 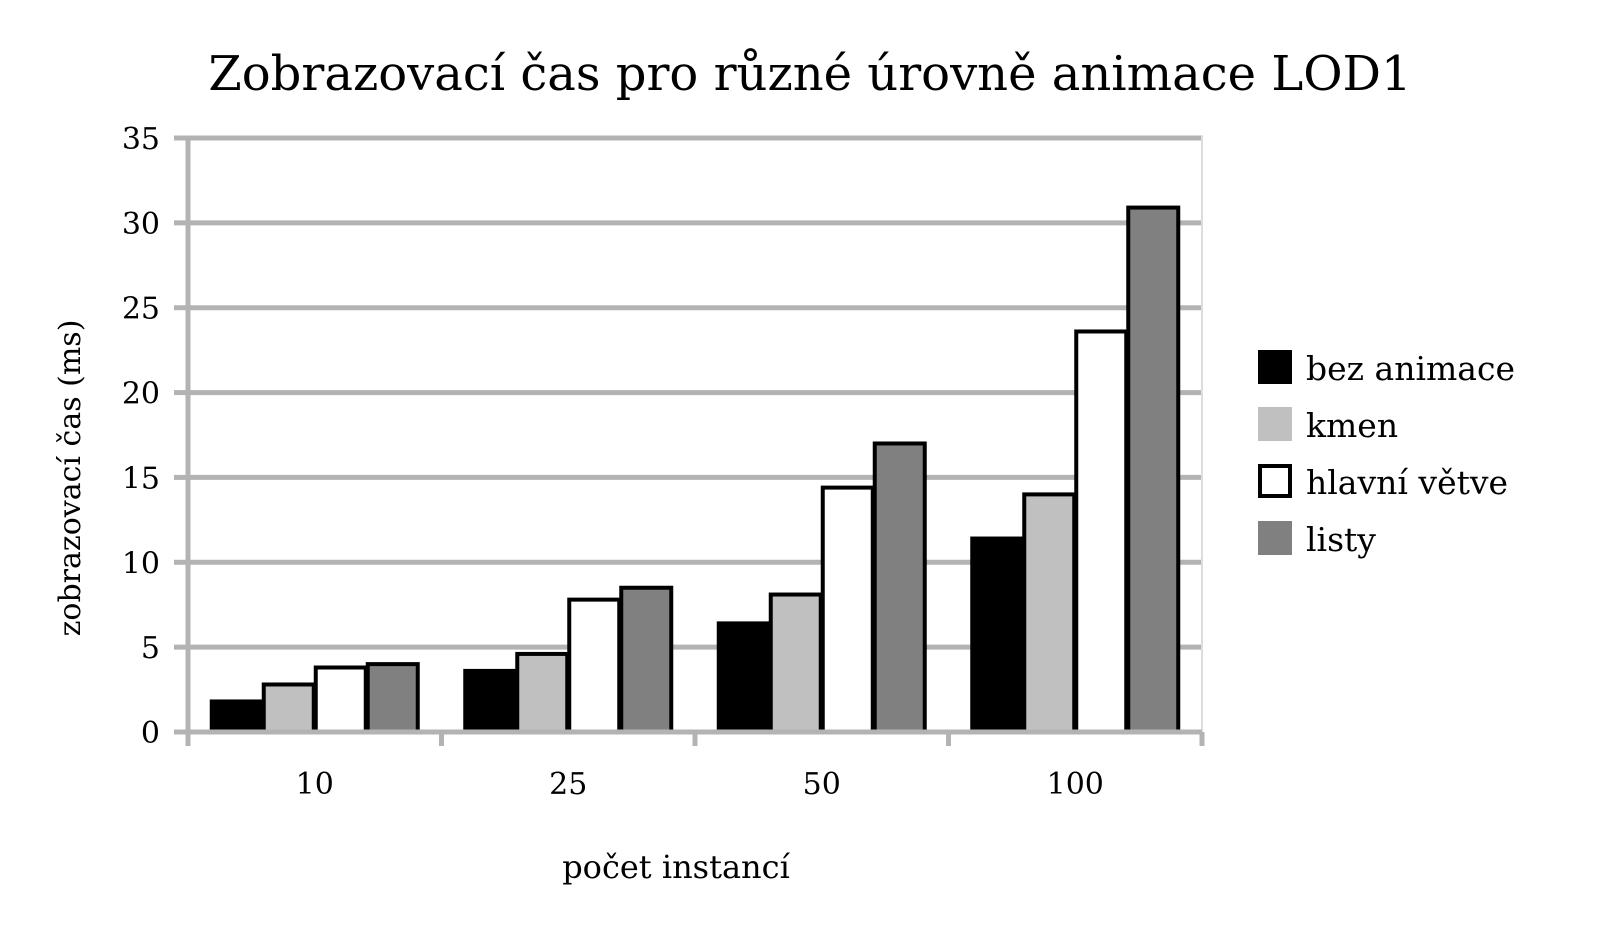 What do you see at coordinates (141, 478) in the screenshot?
I see `y-tick-label: 15` at bounding box center [141, 478].